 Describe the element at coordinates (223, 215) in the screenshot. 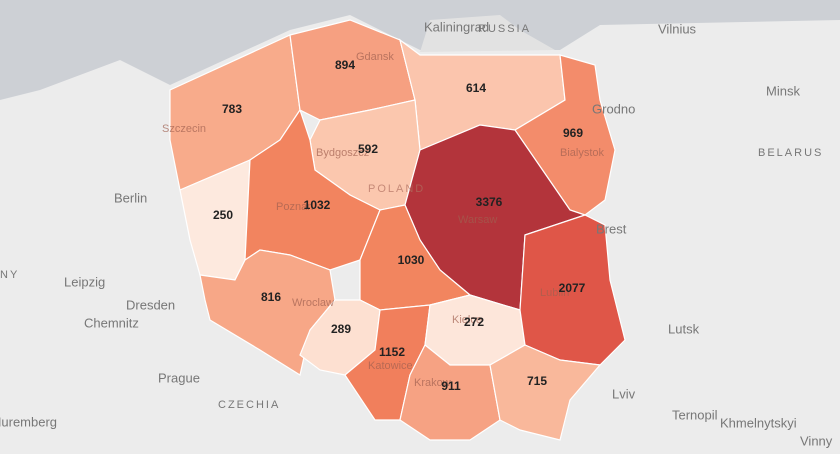

I see `region-value: 250` at that location.